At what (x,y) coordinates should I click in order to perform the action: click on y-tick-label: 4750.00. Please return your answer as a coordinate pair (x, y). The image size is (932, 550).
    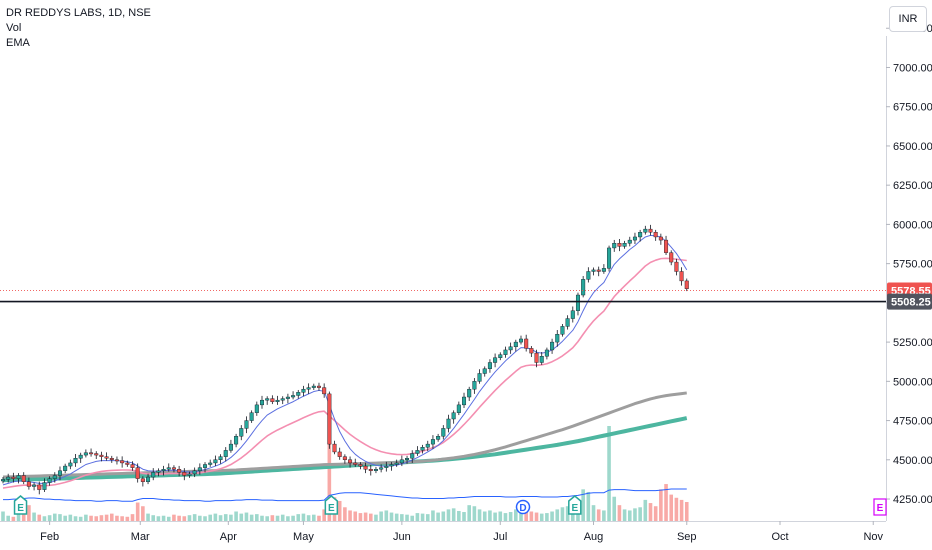
    Looking at the image, I should click on (912, 422).